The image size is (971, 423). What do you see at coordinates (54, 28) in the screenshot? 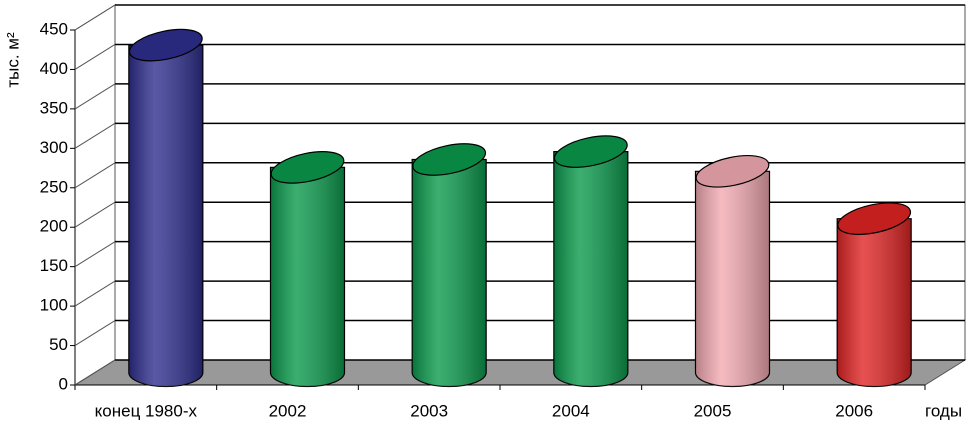
I see `y-tick-label: 450` at bounding box center [54, 28].